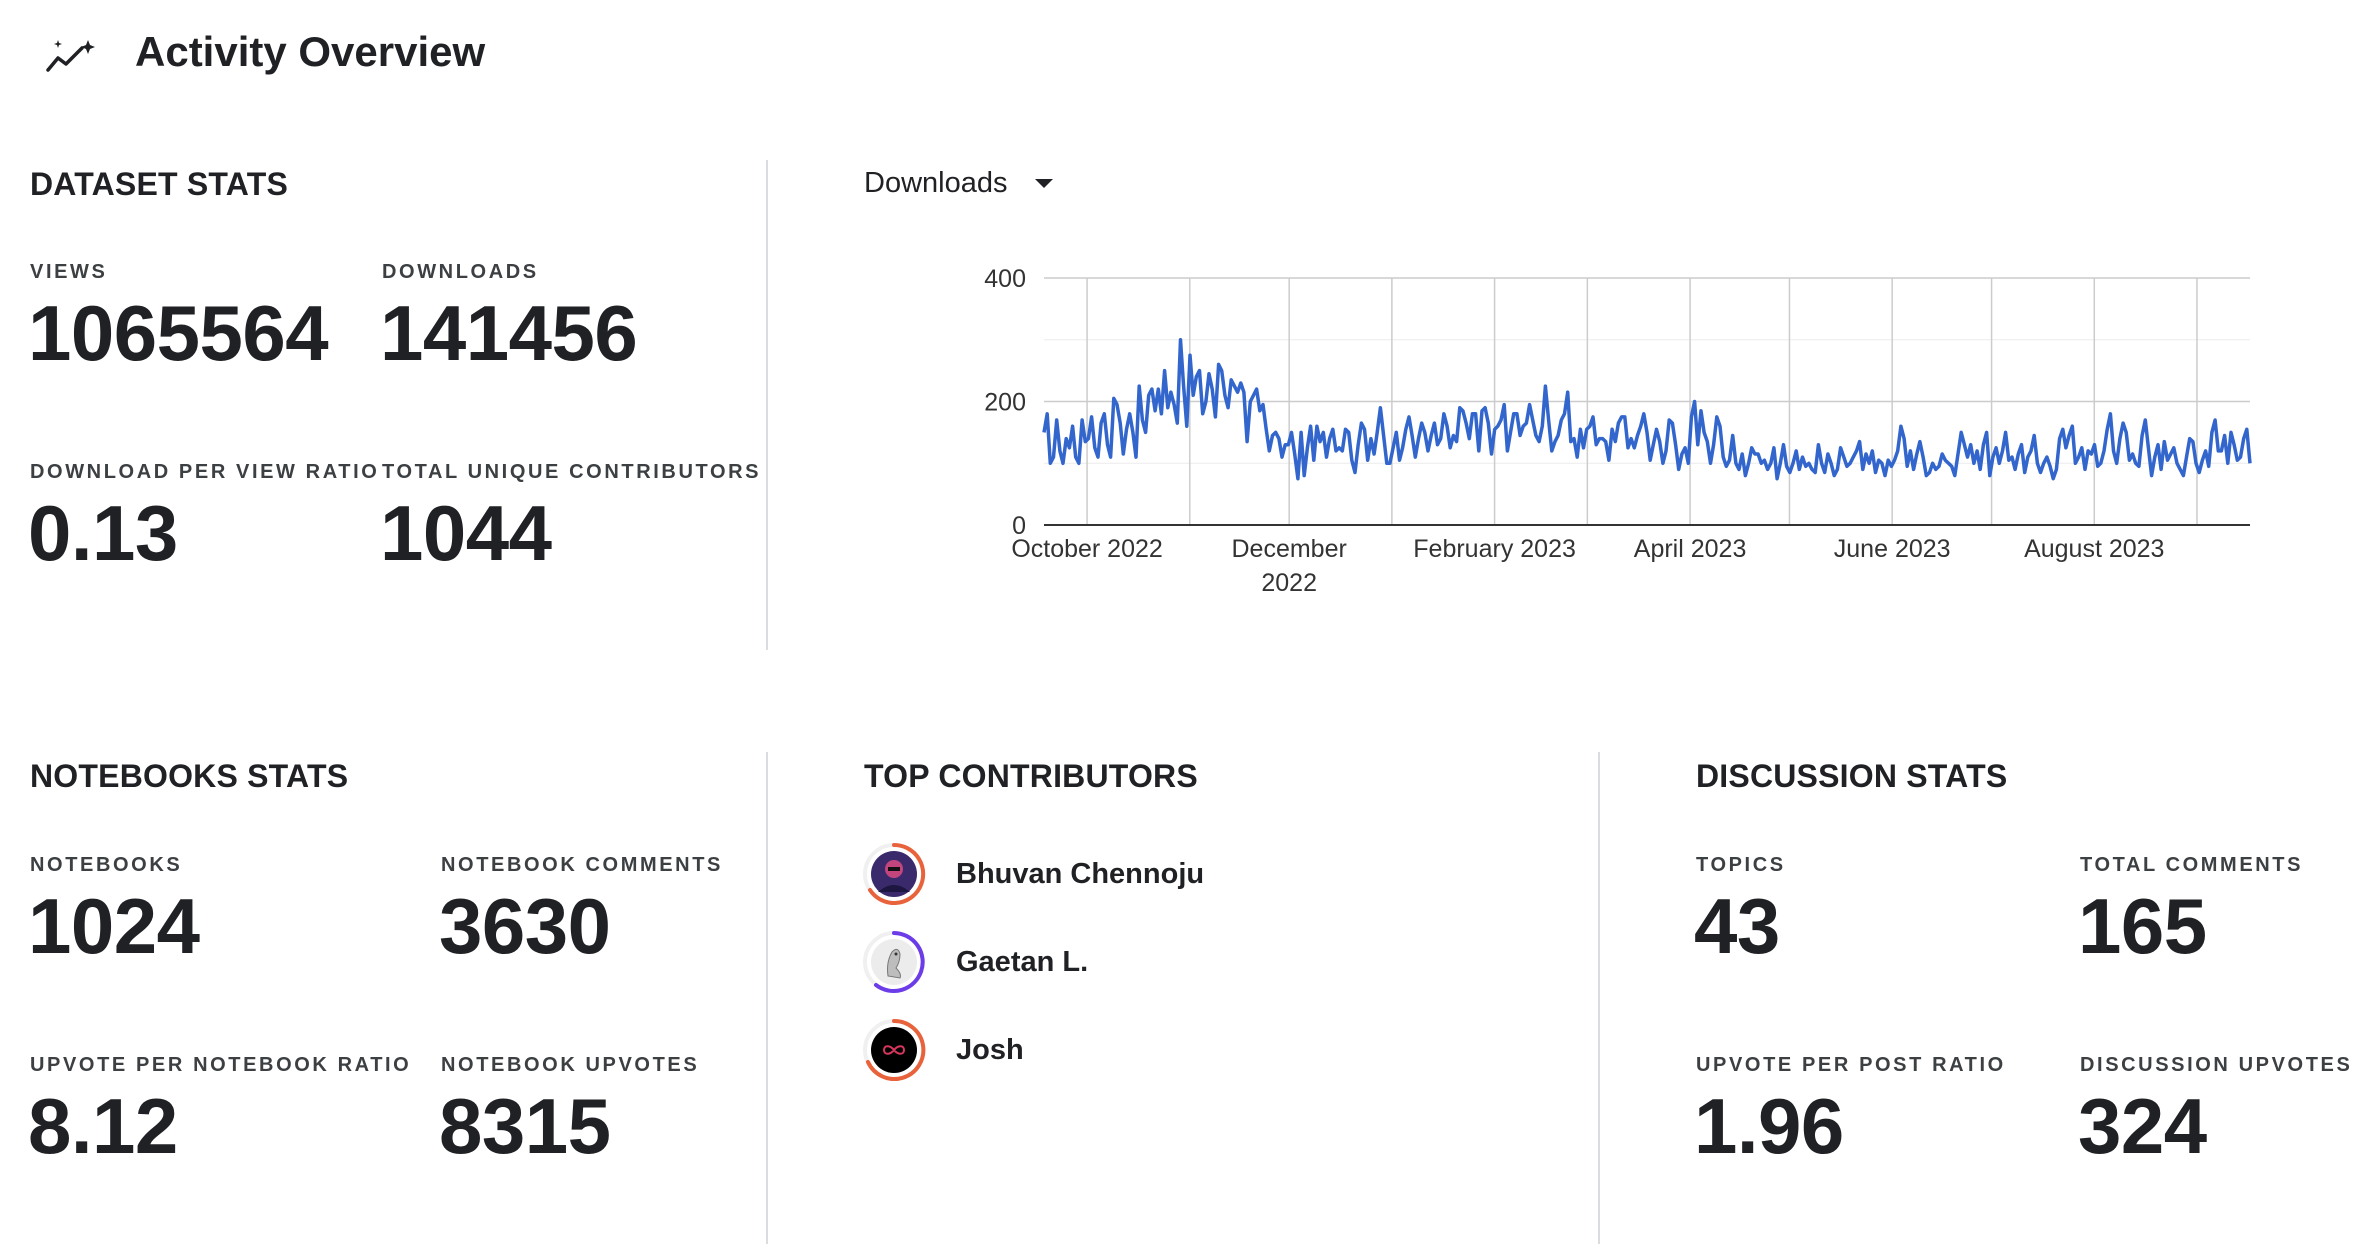 The image size is (2364, 1244). What do you see at coordinates (936, 182) in the screenshot?
I see `metric-dropdown-label: Downloads` at bounding box center [936, 182].